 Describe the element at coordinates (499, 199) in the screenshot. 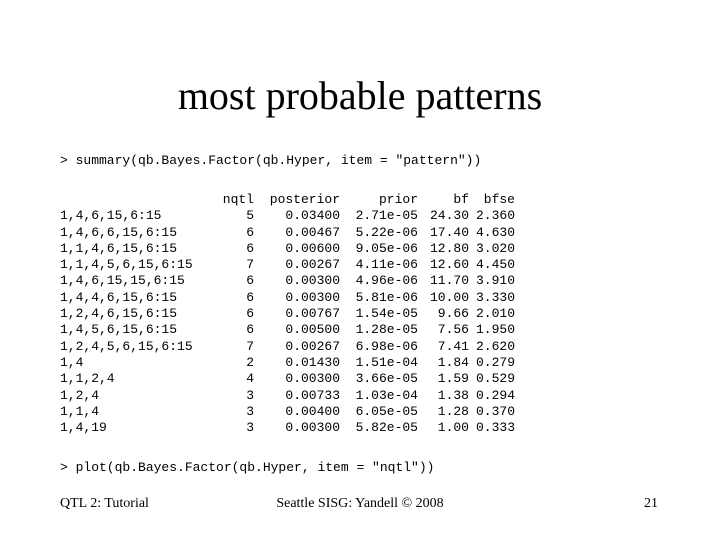

I see `header-bfse: bfse` at that location.